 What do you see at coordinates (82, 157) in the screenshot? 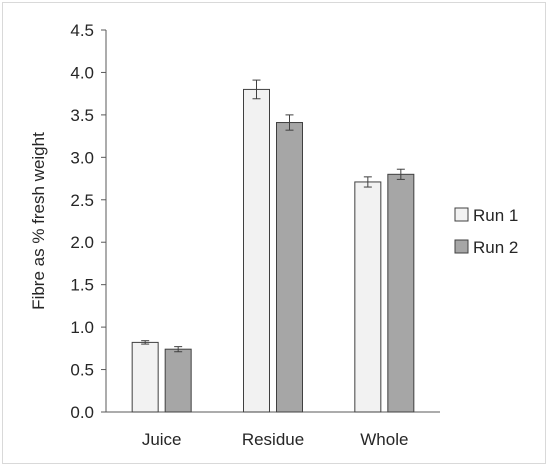
I see `y-tick-label: 3.0` at bounding box center [82, 157].